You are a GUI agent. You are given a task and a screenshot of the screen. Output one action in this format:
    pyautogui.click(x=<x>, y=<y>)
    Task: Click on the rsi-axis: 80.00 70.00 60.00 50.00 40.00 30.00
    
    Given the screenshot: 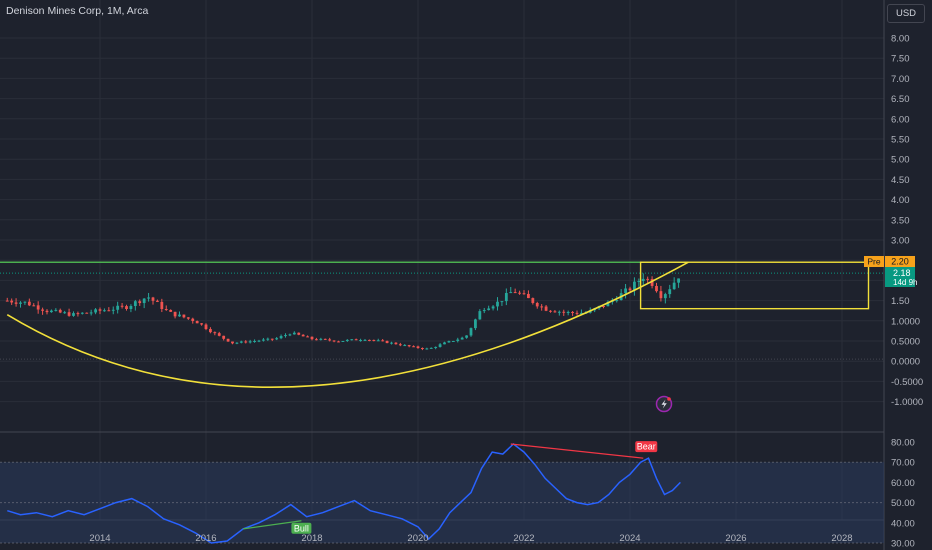 What is the action you would take?
    pyautogui.click(x=903, y=494)
    